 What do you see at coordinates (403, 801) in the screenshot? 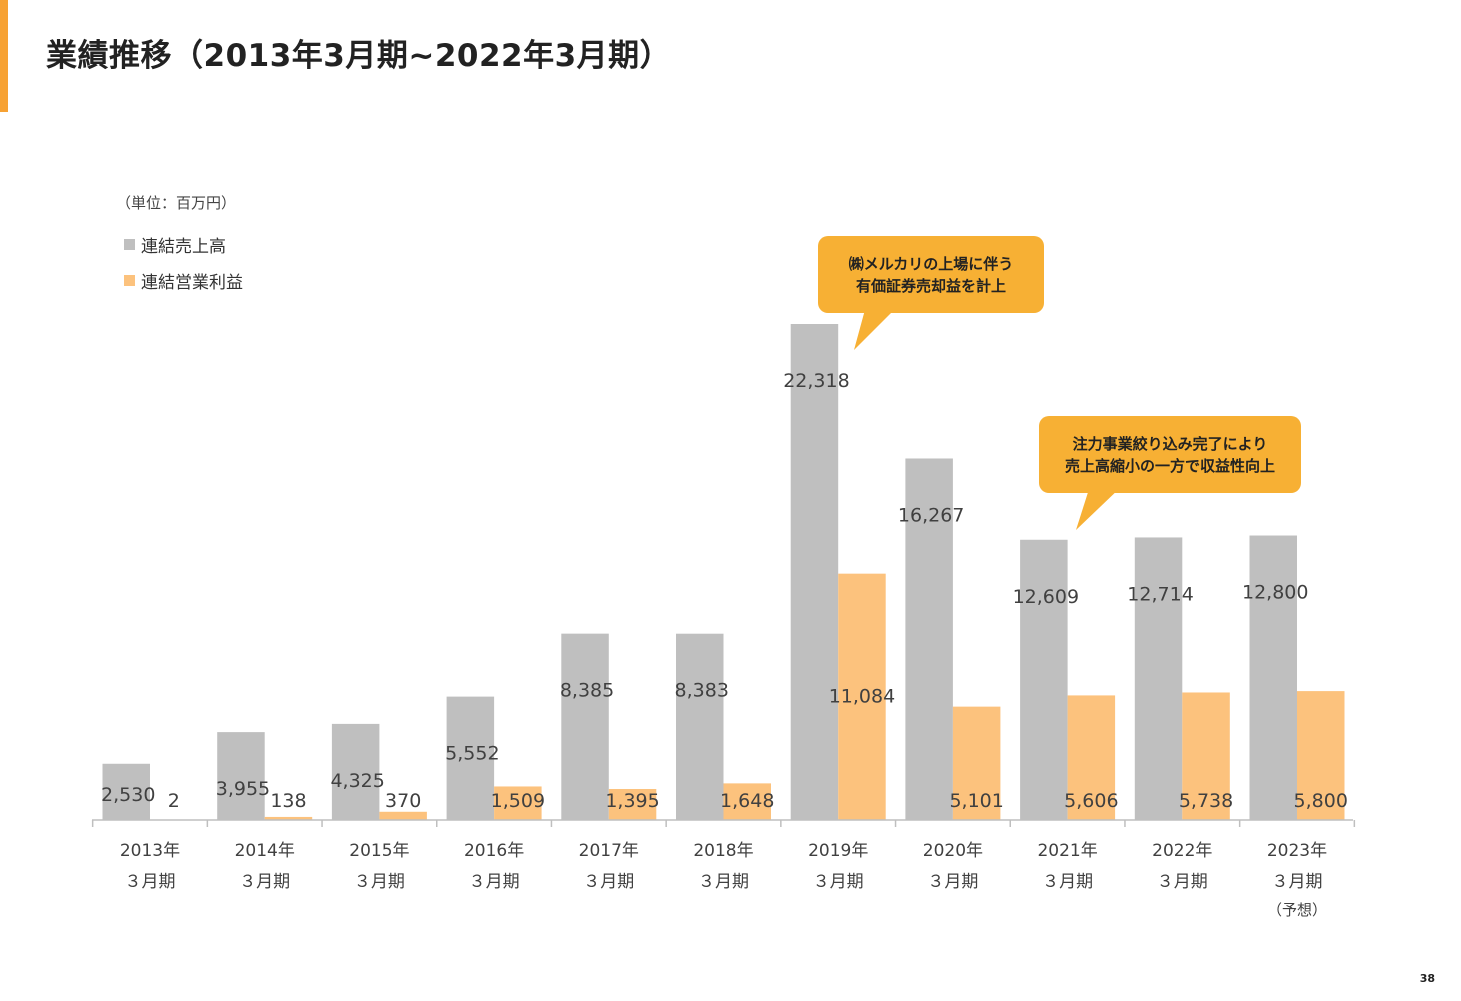
I see `data-label-operating-profit: 370` at bounding box center [403, 801].